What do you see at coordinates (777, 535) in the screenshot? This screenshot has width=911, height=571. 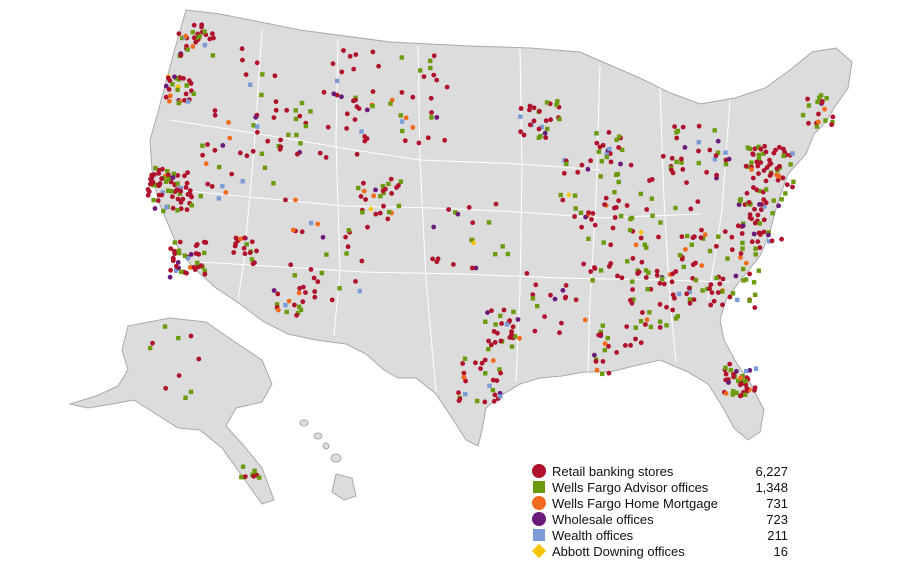 I see `legend-count: 211` at bounding box center [777, 535].